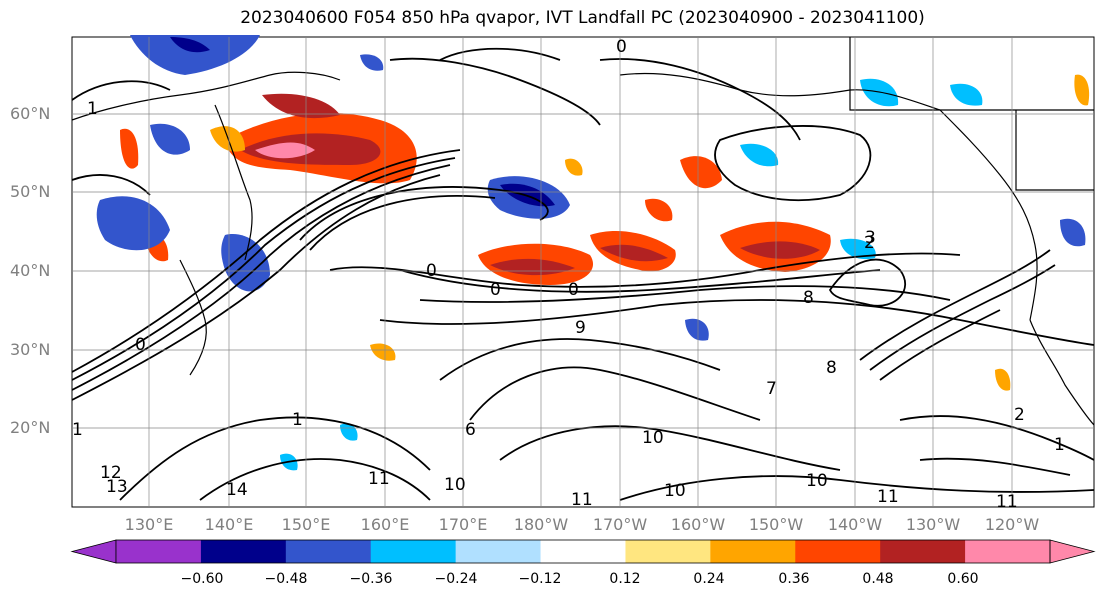 The image size is (1105, 601). What do you see at coordinates (625, 579) in the screenshot?
I see `colorbar-tick-label: 0.12` at bounding box center [625, 579].